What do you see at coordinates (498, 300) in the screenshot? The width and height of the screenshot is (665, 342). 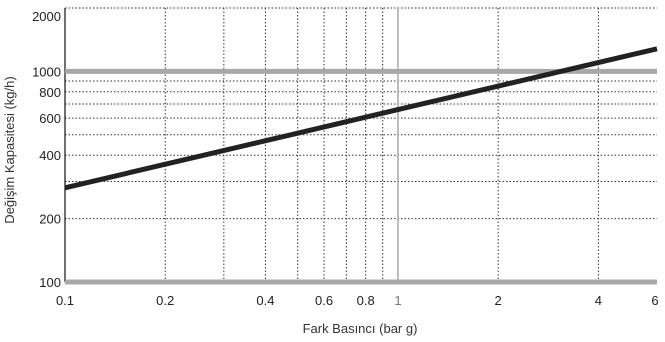 I see `x-tick-label: 2` at bounding box center [498, 300].